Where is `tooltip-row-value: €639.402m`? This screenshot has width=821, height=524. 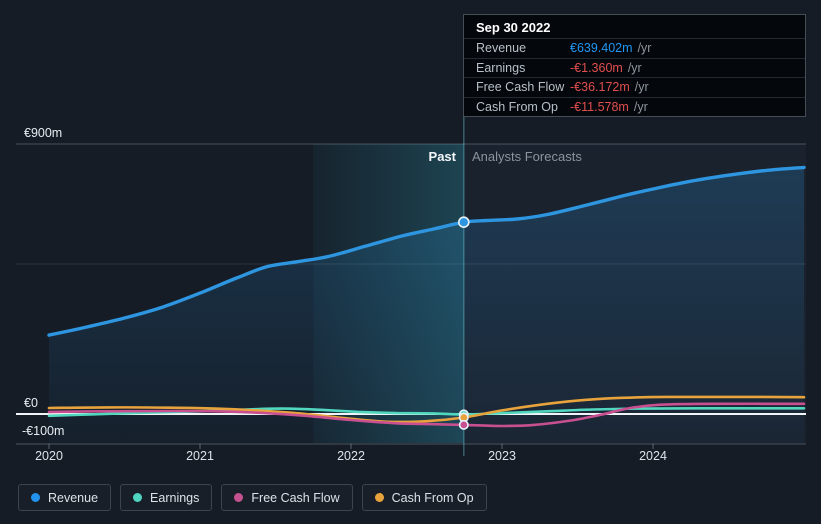
tooltip-row-value: €639.402m is located at coordinates (601, 48).